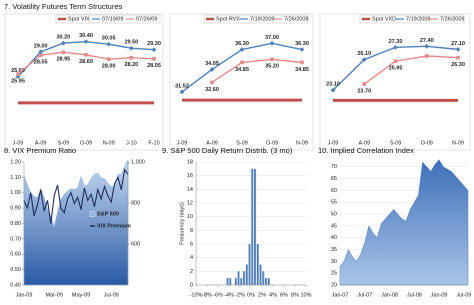 This screenshot has height=305, width=474. I want to click on x-tick-label: -10%, so click(196, 295).